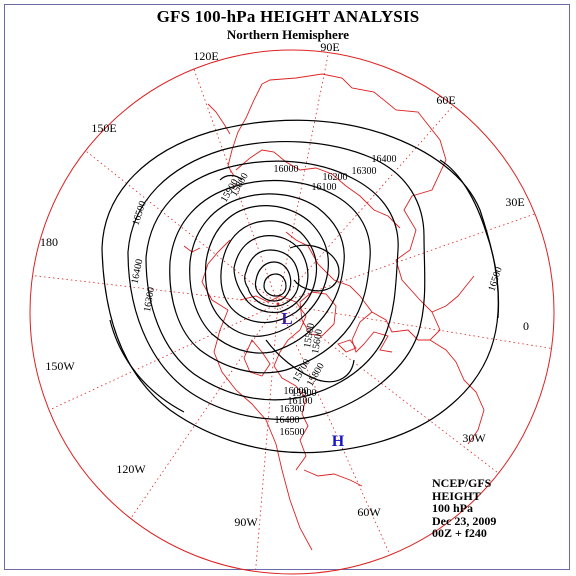  What do you see at coordinates (384, 159) in the screenshot?
I see `contour-label-16400-north: 16400` at bounding box center [384, 159].